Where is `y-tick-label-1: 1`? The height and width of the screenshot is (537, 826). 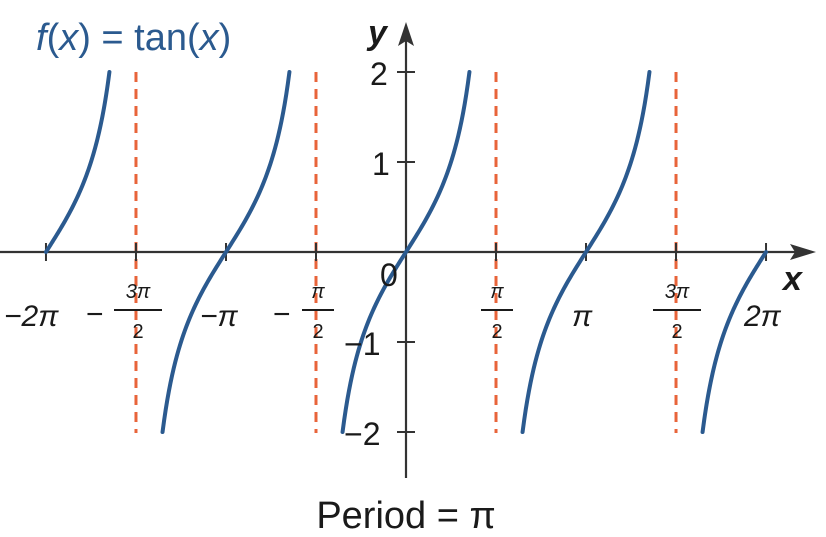 y-tick-label-1: 1 is located at coordinates (381, 164).